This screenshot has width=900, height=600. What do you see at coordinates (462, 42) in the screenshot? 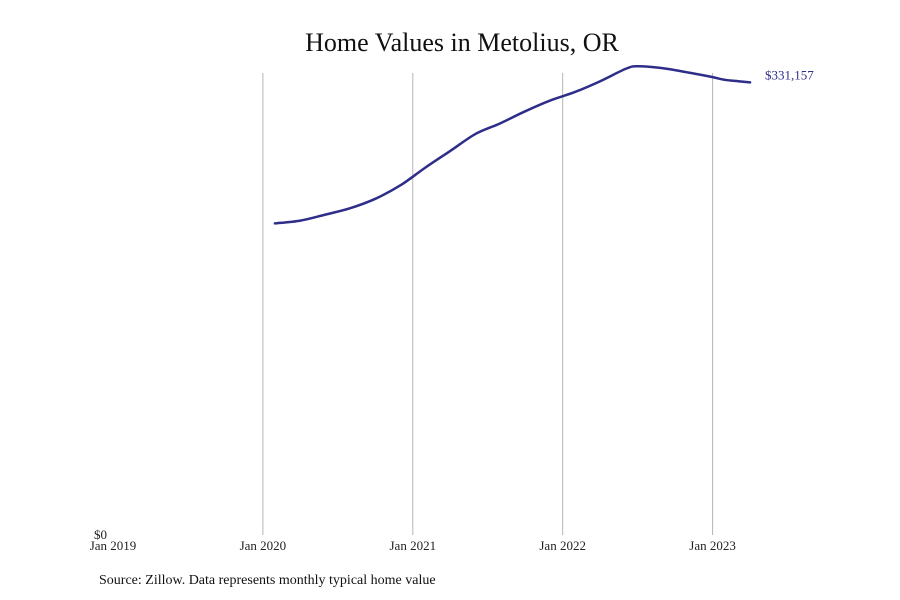
I see `chart-title: Home Values in Metolius, OR` at bounding box center [462, 42].